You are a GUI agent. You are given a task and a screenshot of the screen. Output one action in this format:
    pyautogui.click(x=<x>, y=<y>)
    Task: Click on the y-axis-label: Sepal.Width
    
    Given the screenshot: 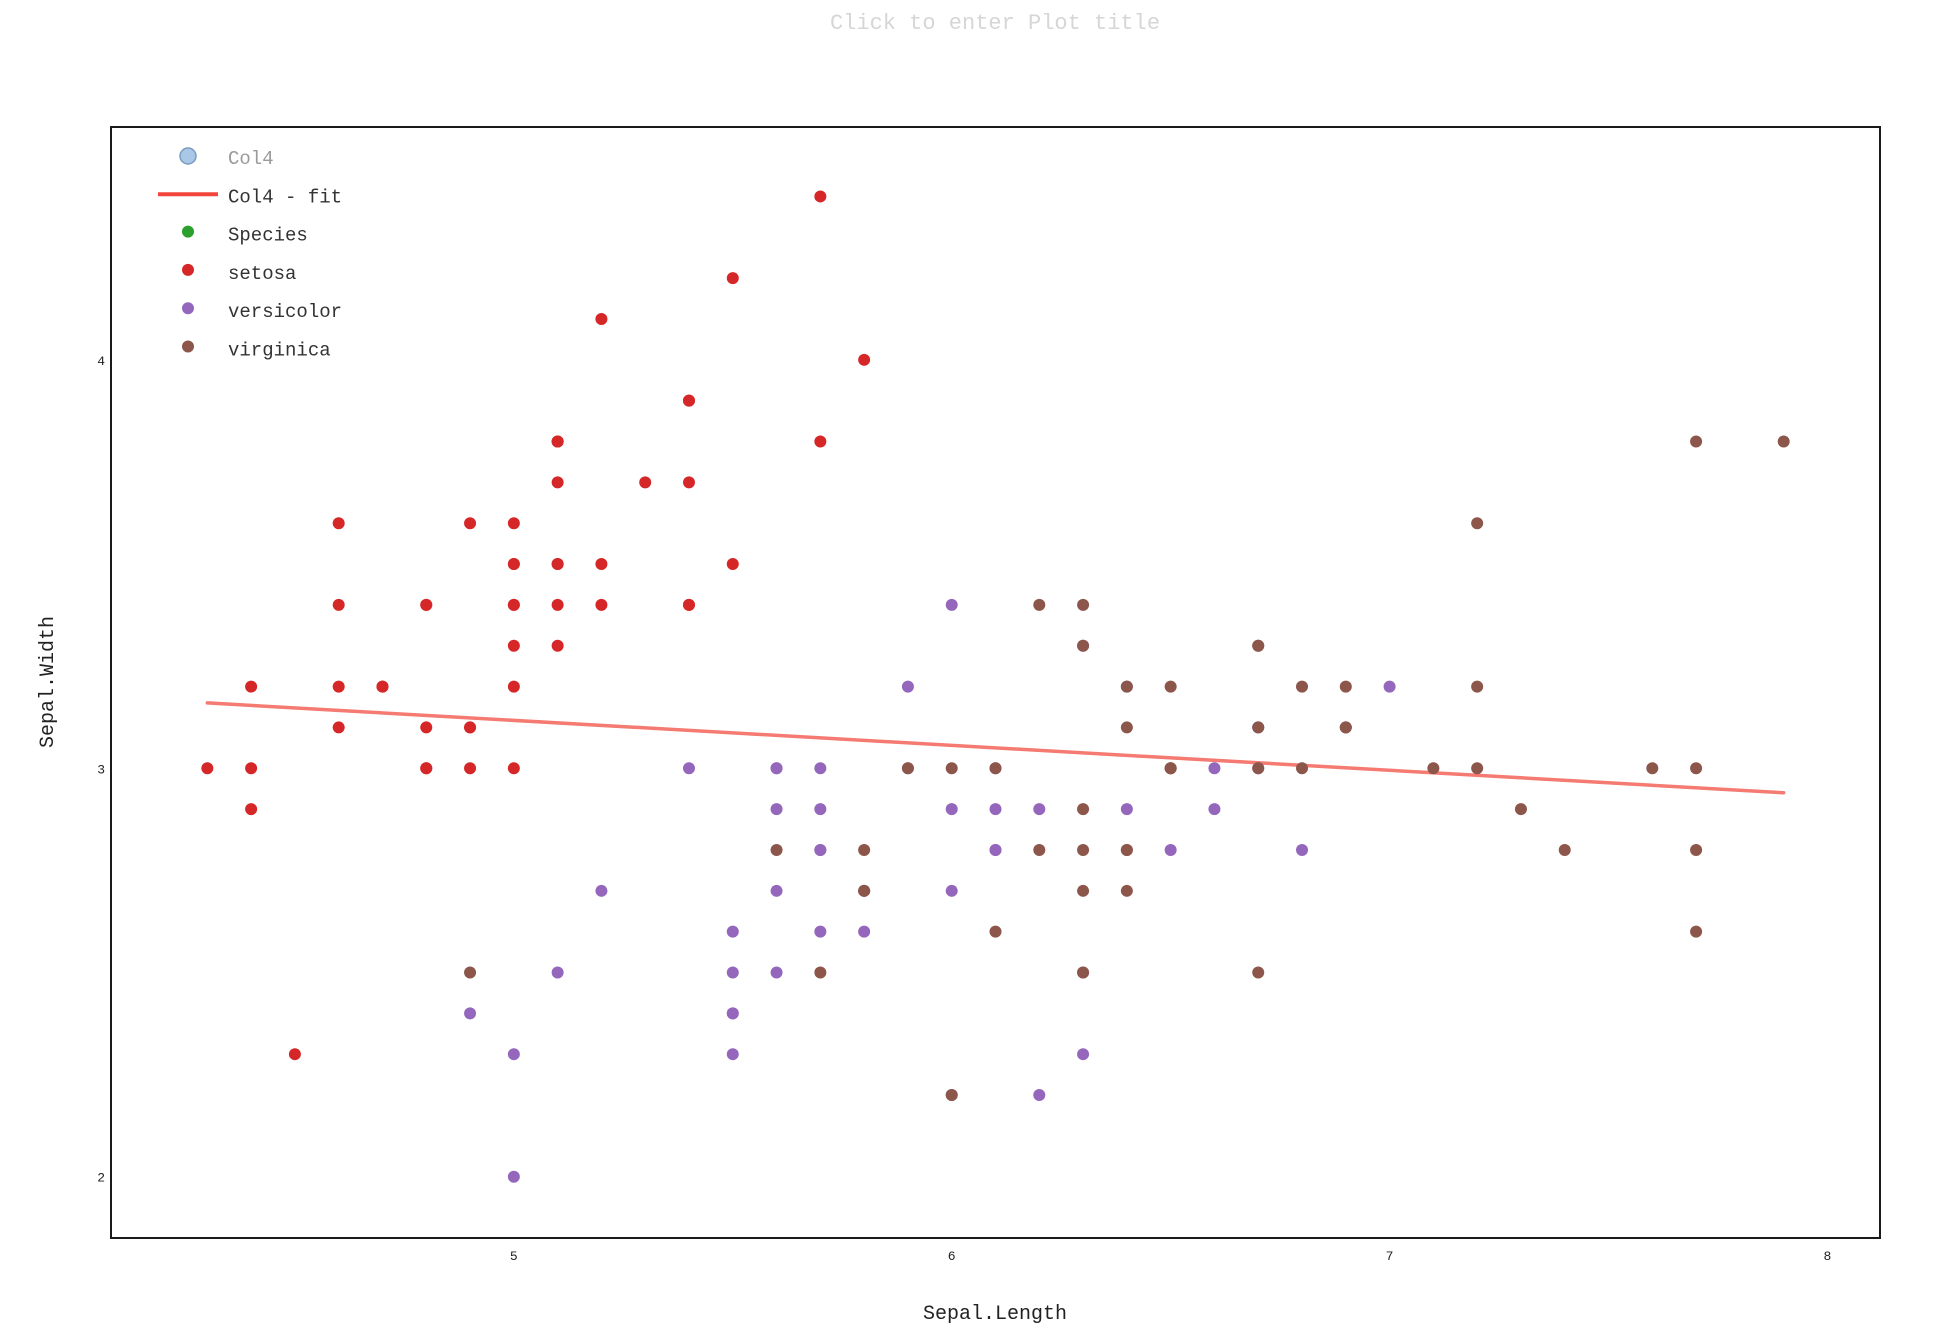 What is the action you would take?
    pyautogui.click(x=48, y=682)
    